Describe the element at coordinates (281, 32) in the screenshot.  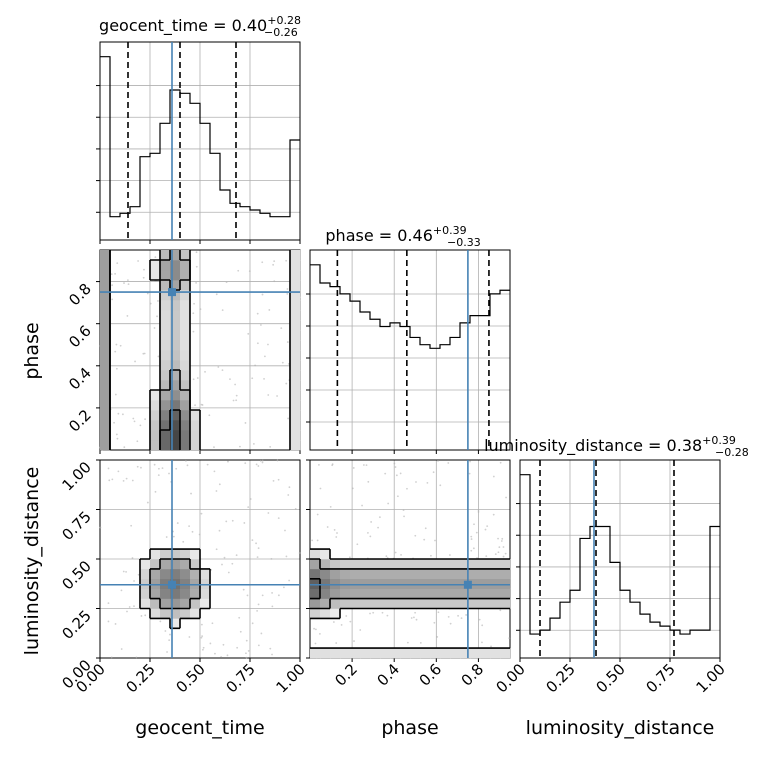
I see `title-geocent-time-minus: −0.26` at that location.